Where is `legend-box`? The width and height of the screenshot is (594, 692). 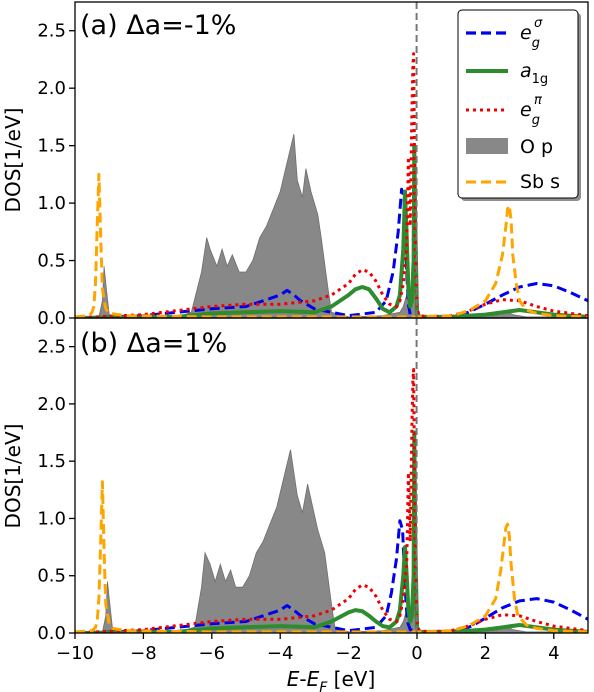 legend-box is located at coordinates (518, 104).